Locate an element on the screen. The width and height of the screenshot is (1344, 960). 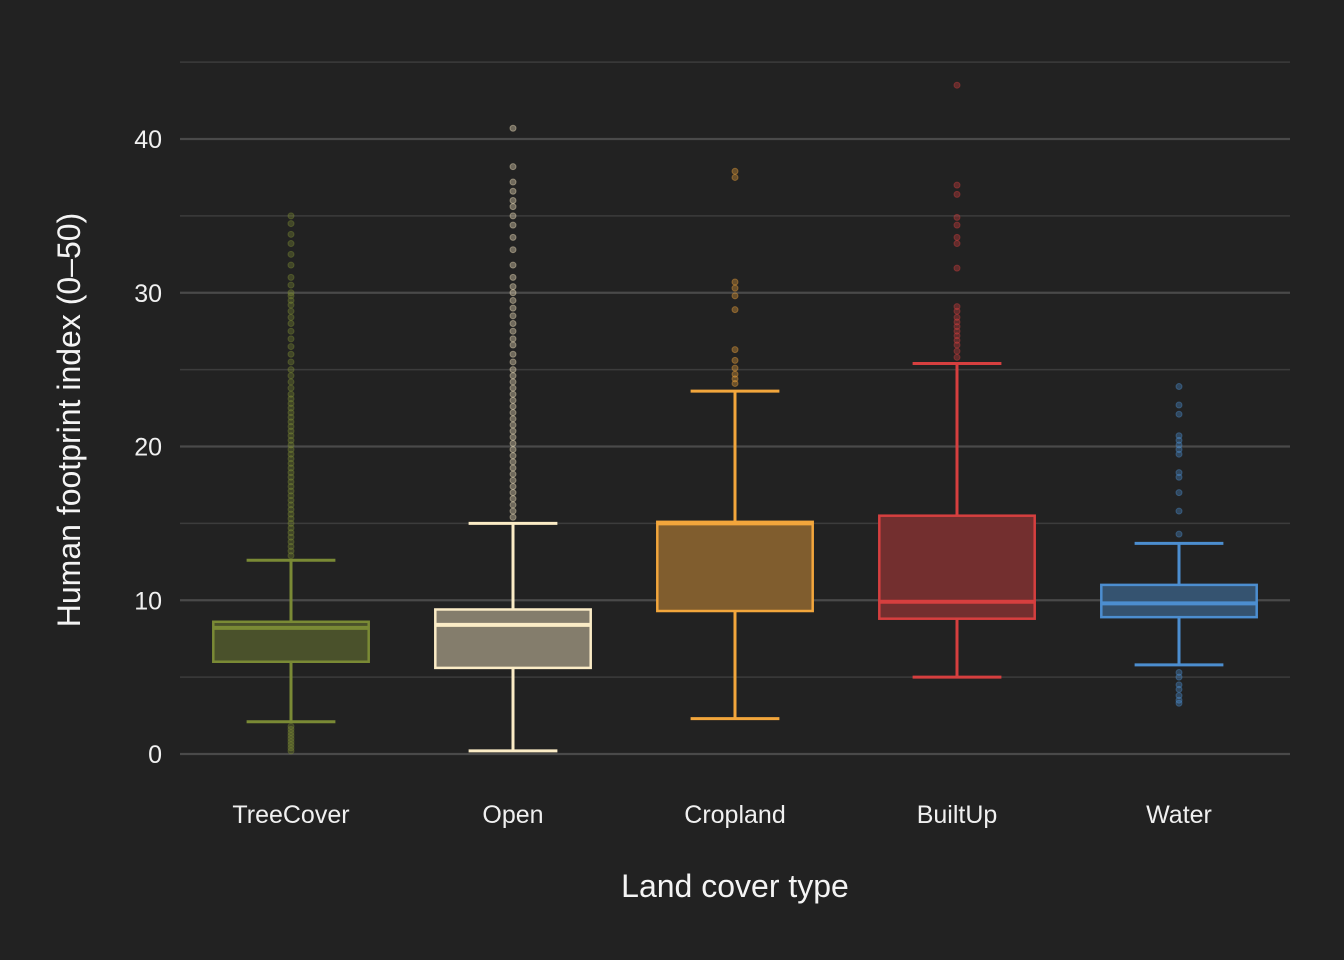
box-water is located at coordinates (1179, 545).